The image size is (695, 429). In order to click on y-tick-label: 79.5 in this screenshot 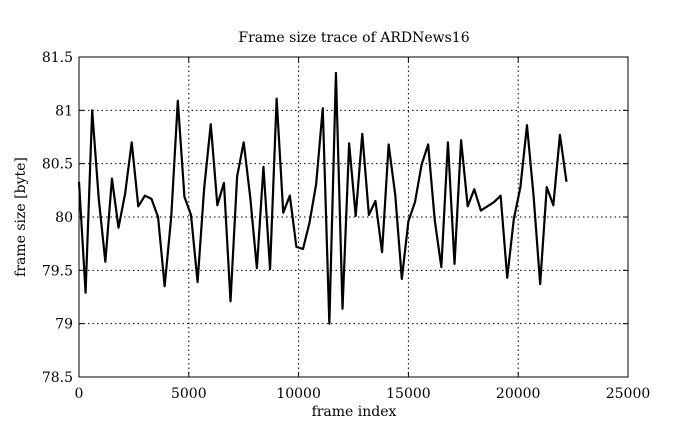, I will do `click(57, 271)`.